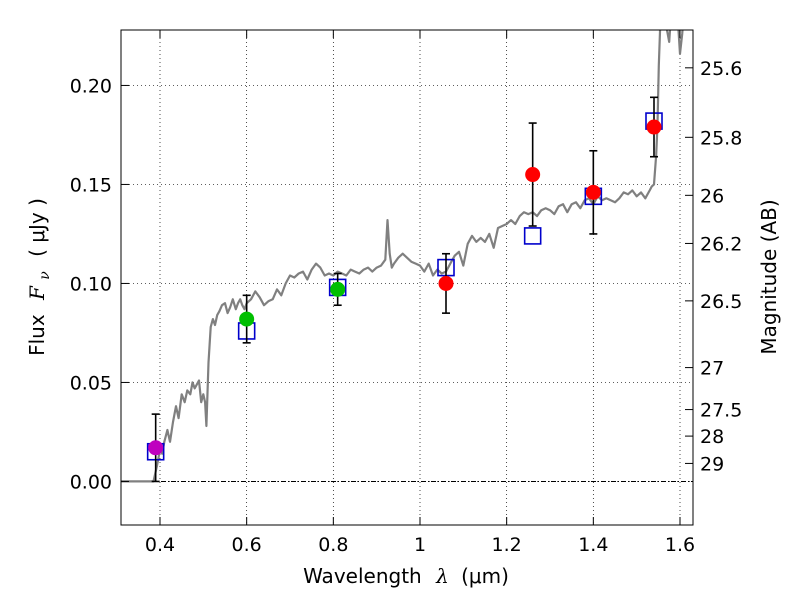 Image resolution: width=800 pixels, height=600 pixels. I want to click on model-band-square, so click(532, 236).